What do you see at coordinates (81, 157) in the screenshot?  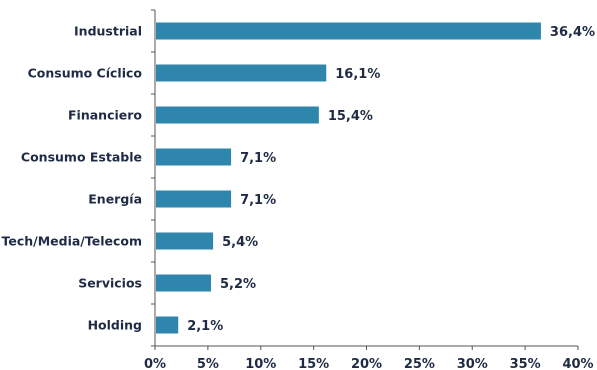 I see `category-label: Consumo Estable` at bounding box center [81, 157].